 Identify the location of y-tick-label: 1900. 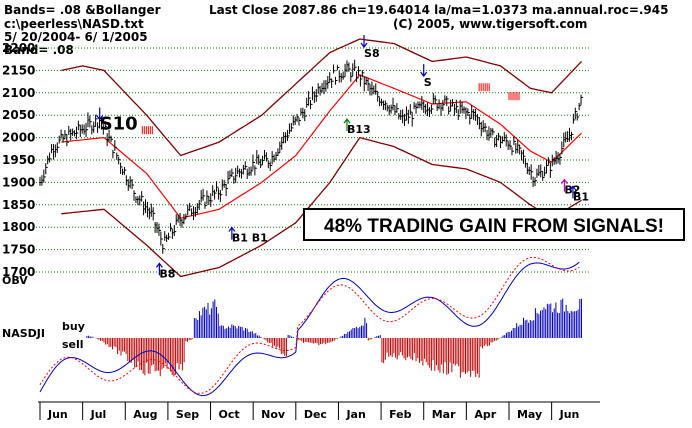
(18, 182).